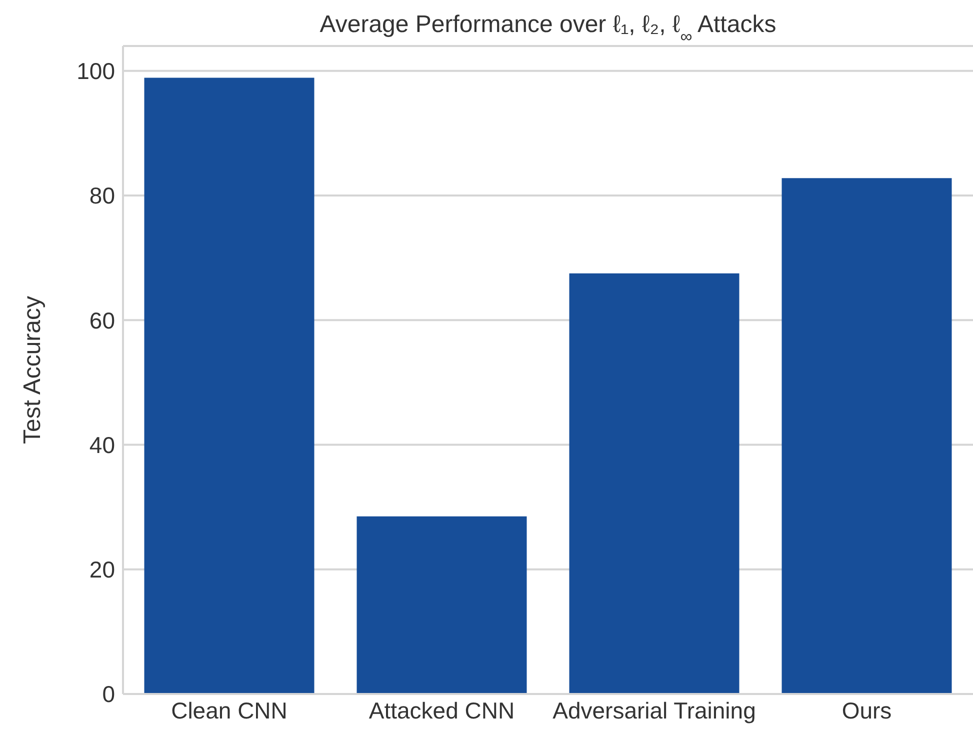  I want to click on y-tick-label: 80, so click(102, 195).